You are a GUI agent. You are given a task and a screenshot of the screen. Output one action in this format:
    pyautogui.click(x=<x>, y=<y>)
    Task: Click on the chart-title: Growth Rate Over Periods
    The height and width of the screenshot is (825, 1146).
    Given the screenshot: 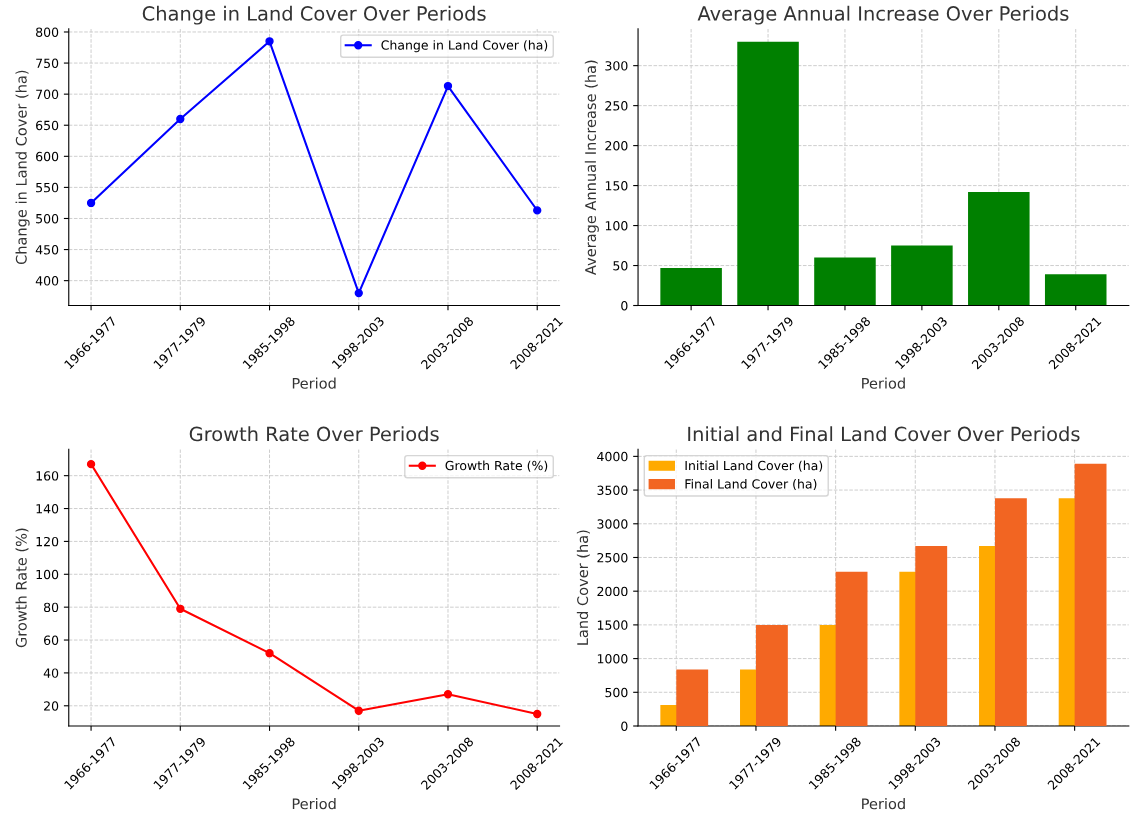 What is the action you would take?
    pyautogui.click(x=314, y=434)
    